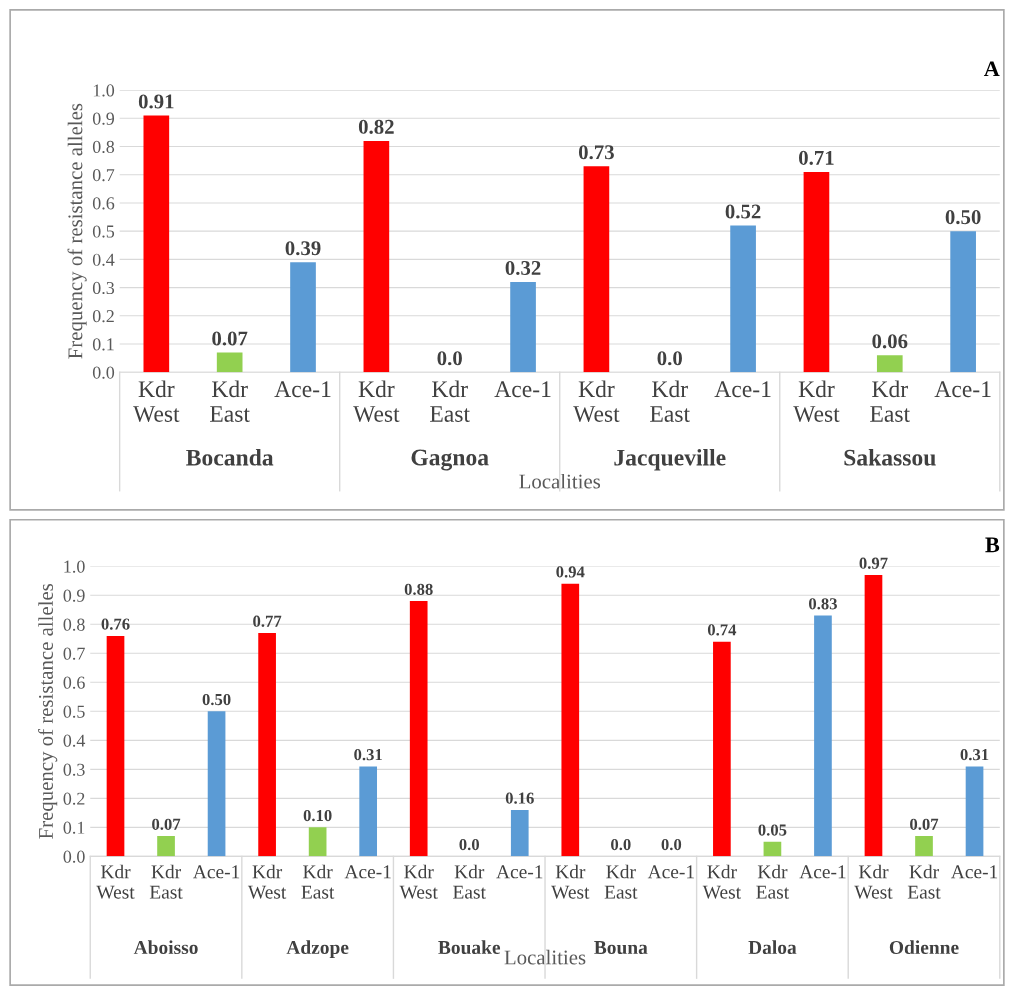 The width and height of the screenshot is (1014, 990). I want to click on data-label: 0.31, so click(974, 755).